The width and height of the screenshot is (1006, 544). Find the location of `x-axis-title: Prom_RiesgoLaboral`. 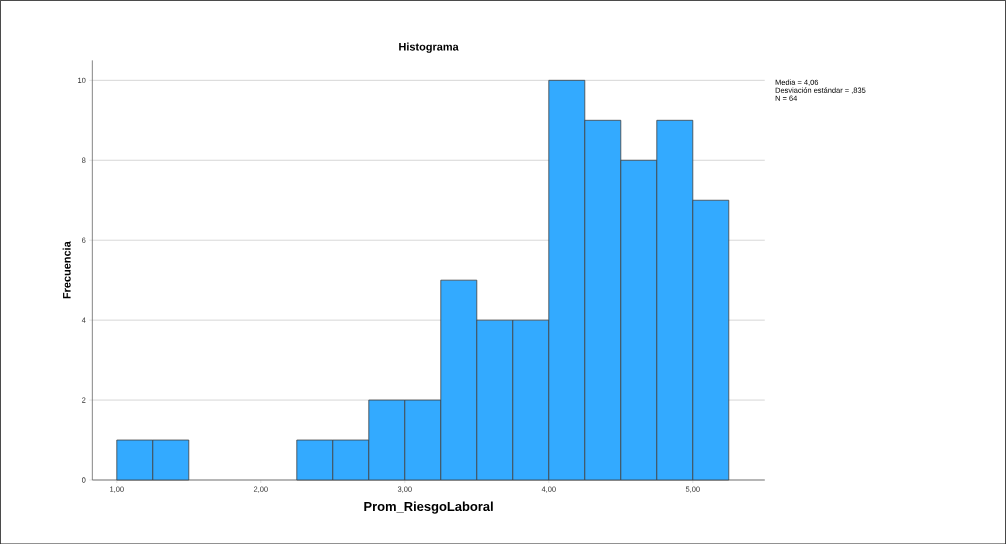

x-axis-title: Prom_RiesgoLaboral is located at coordinates (428, 507).